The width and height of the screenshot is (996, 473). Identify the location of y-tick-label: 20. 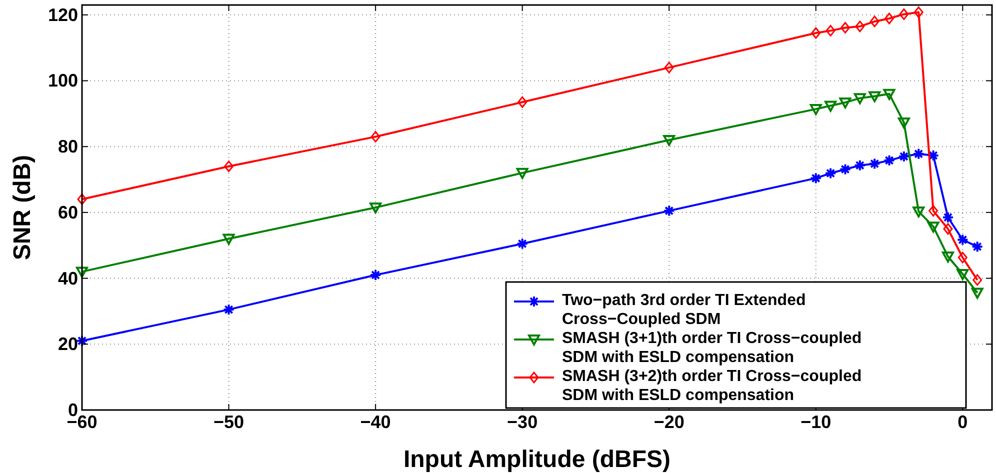
(68, 344).